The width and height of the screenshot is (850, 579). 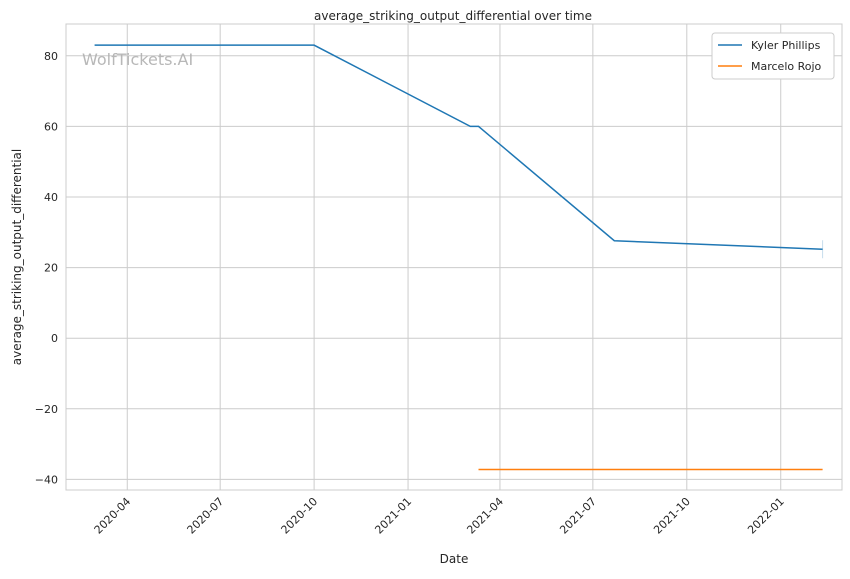 What do you see at coordinates (485, 516) in the screenshot?
I see `x-tick-label: 2021-04` at bounding box center [485, 516].